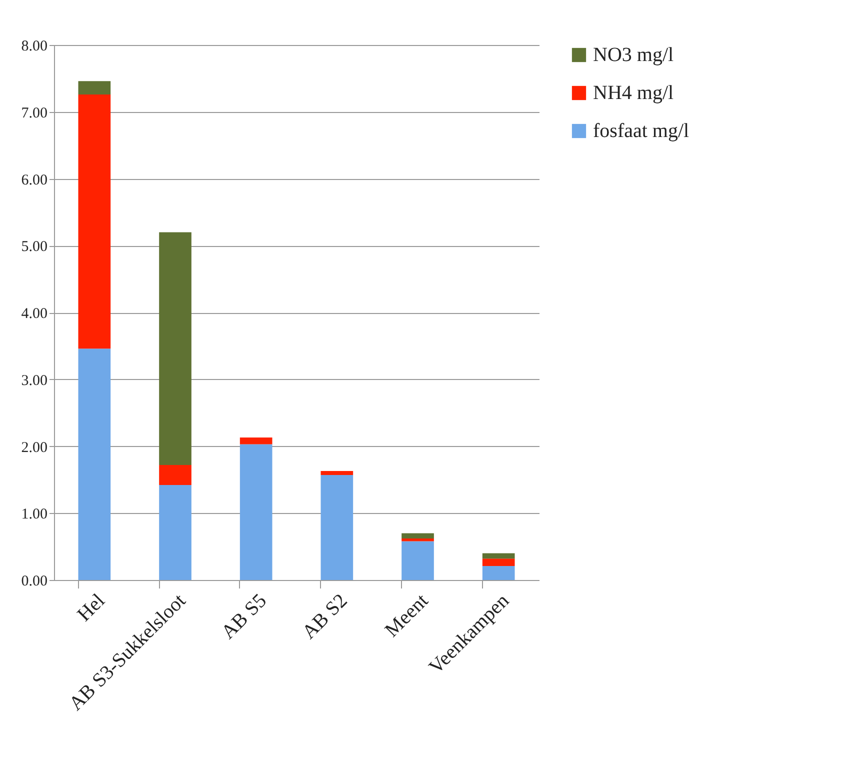 The height and width of the screenshot is (767, 853). What do you see at coordinates (633, 93) in the screenshot?
I see `legend-label: NH4 mg/l` at bounding box center [633, 93].